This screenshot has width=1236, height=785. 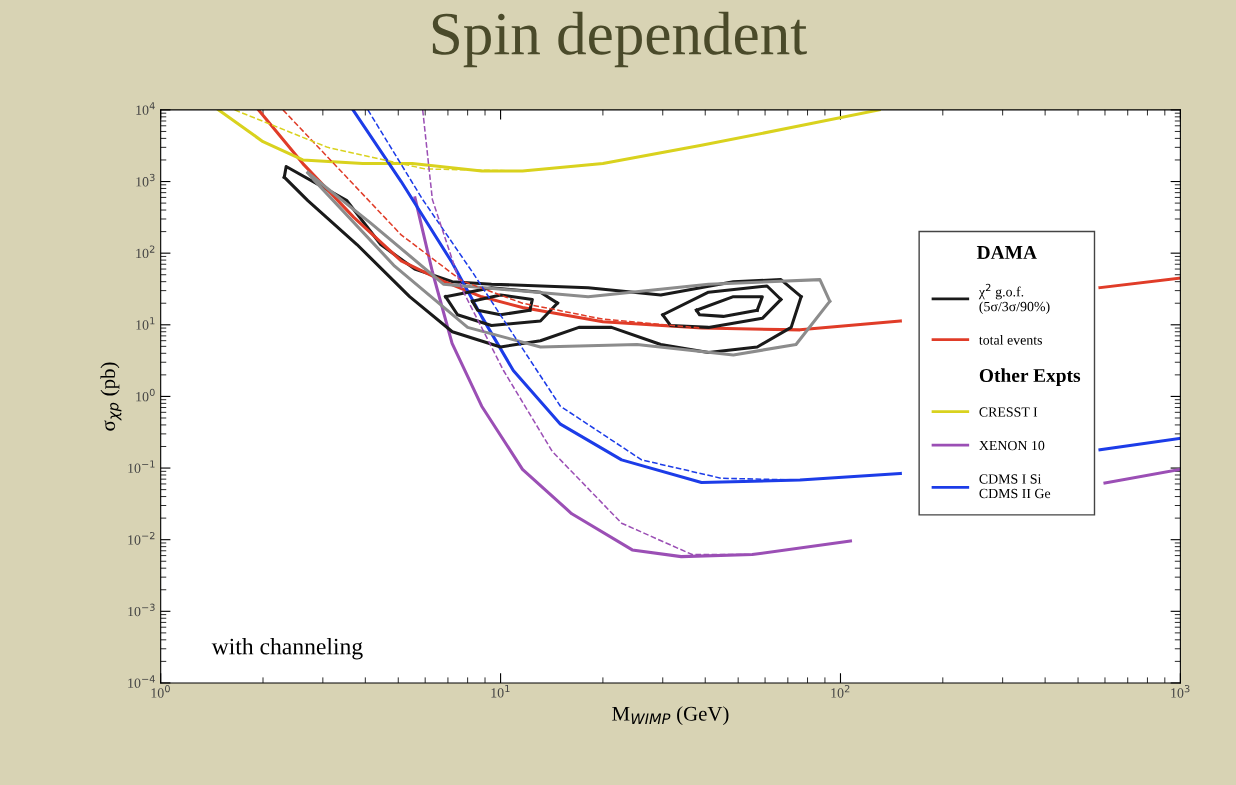 What do you see at coordinates (145, 108) in the screenshot?
I see `y-tick-label: 10$^{4}$` at bounding box center [145, 108].